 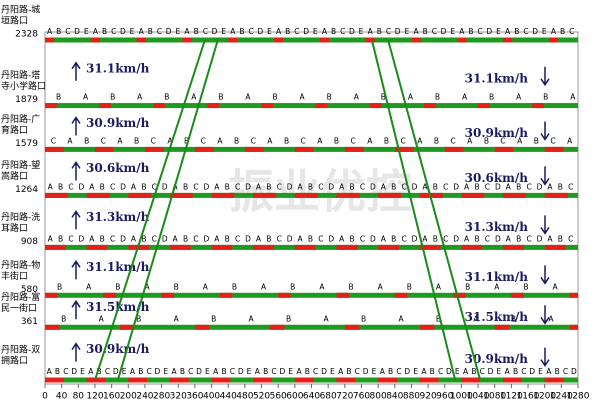 I want to click on speed-down: 31.3km/h, so click(x=497, y=227).